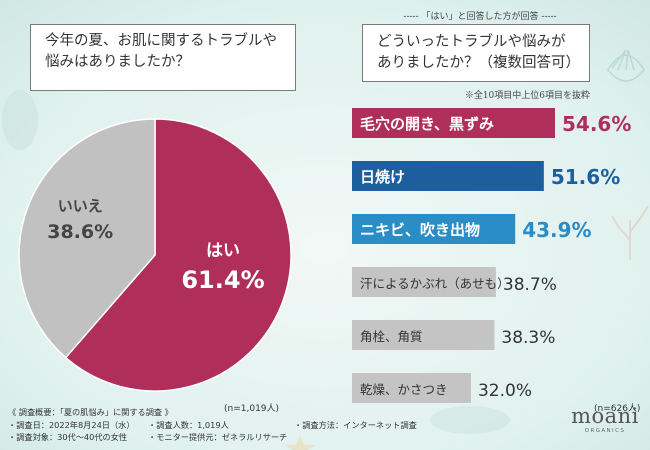  What do you see at coordinates (404, 389) in the screenshot?
I see `bar-label-6: 乾燥、かさつき` at bounding box center [404, 389].